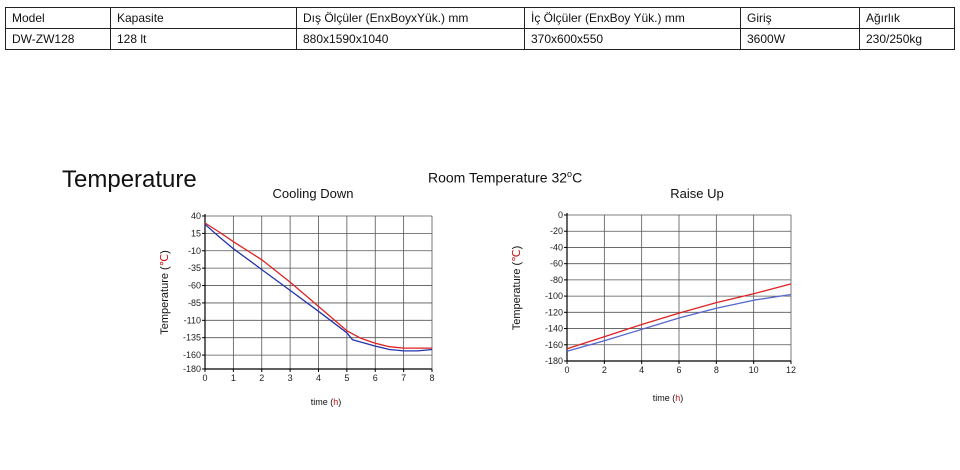 The height and width of the screenshot is (470, 960). What do you see at coordinates (196, 216) in the screenshot?
I see `y-tick-label: 40` at bounding box center [196, 216].